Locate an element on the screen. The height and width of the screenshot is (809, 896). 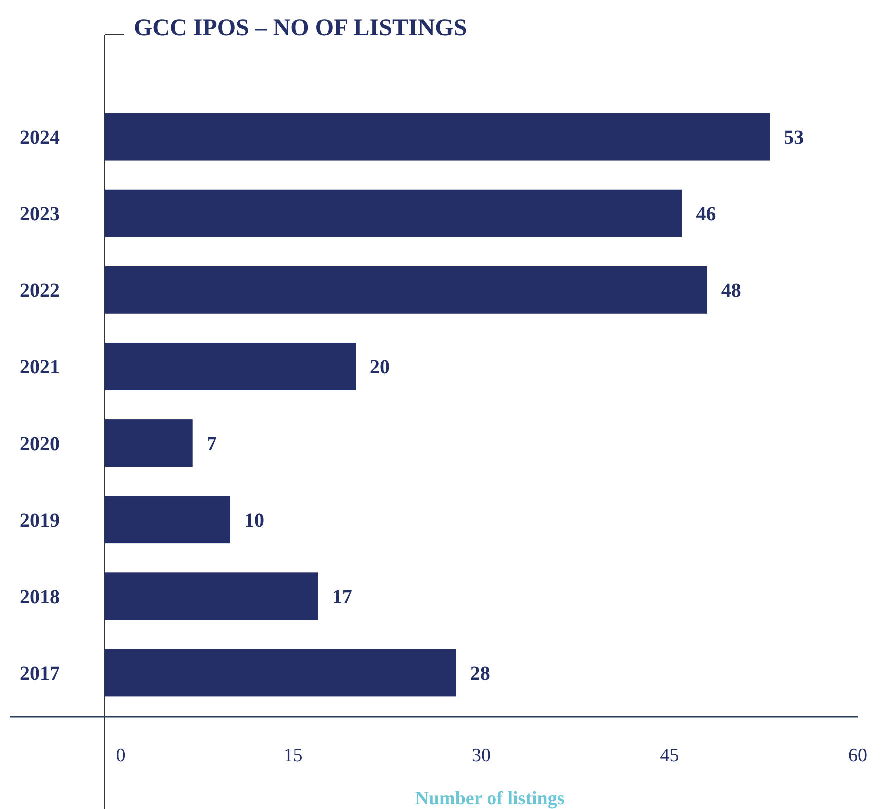
data-label: 7 is located at coordinates (211, 444).